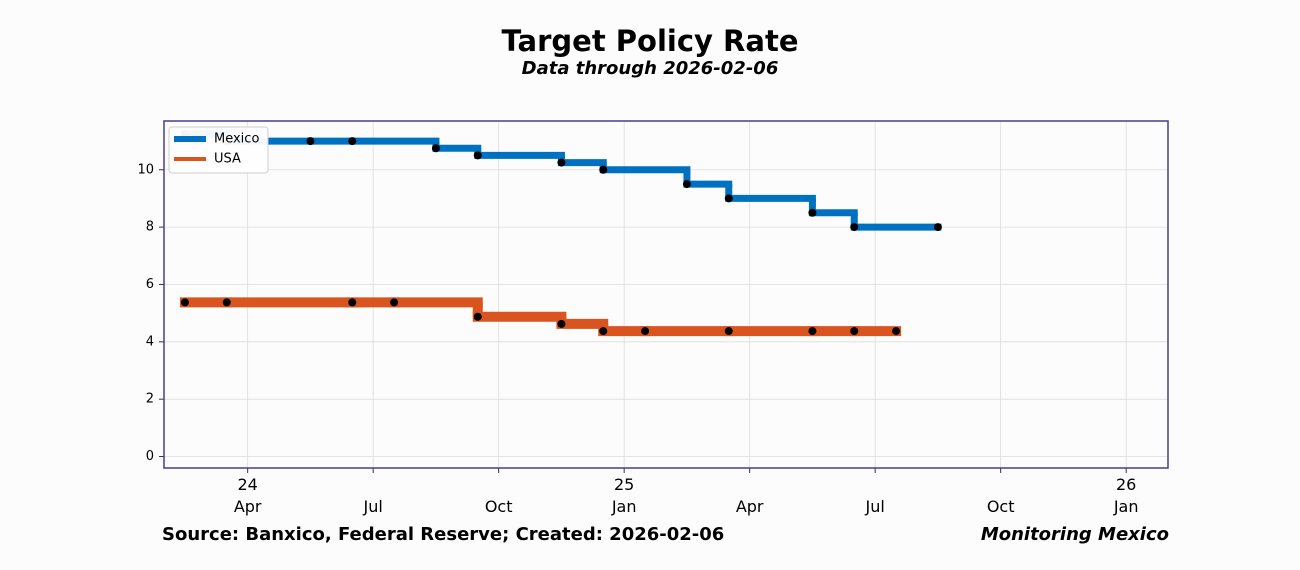 This screenshot has width=1300, height=570. What do you see at coordinates (1126, 495) in the screenshot?
I see `x-tick-label: 26 Jan` at bounding box center [1126, 495].